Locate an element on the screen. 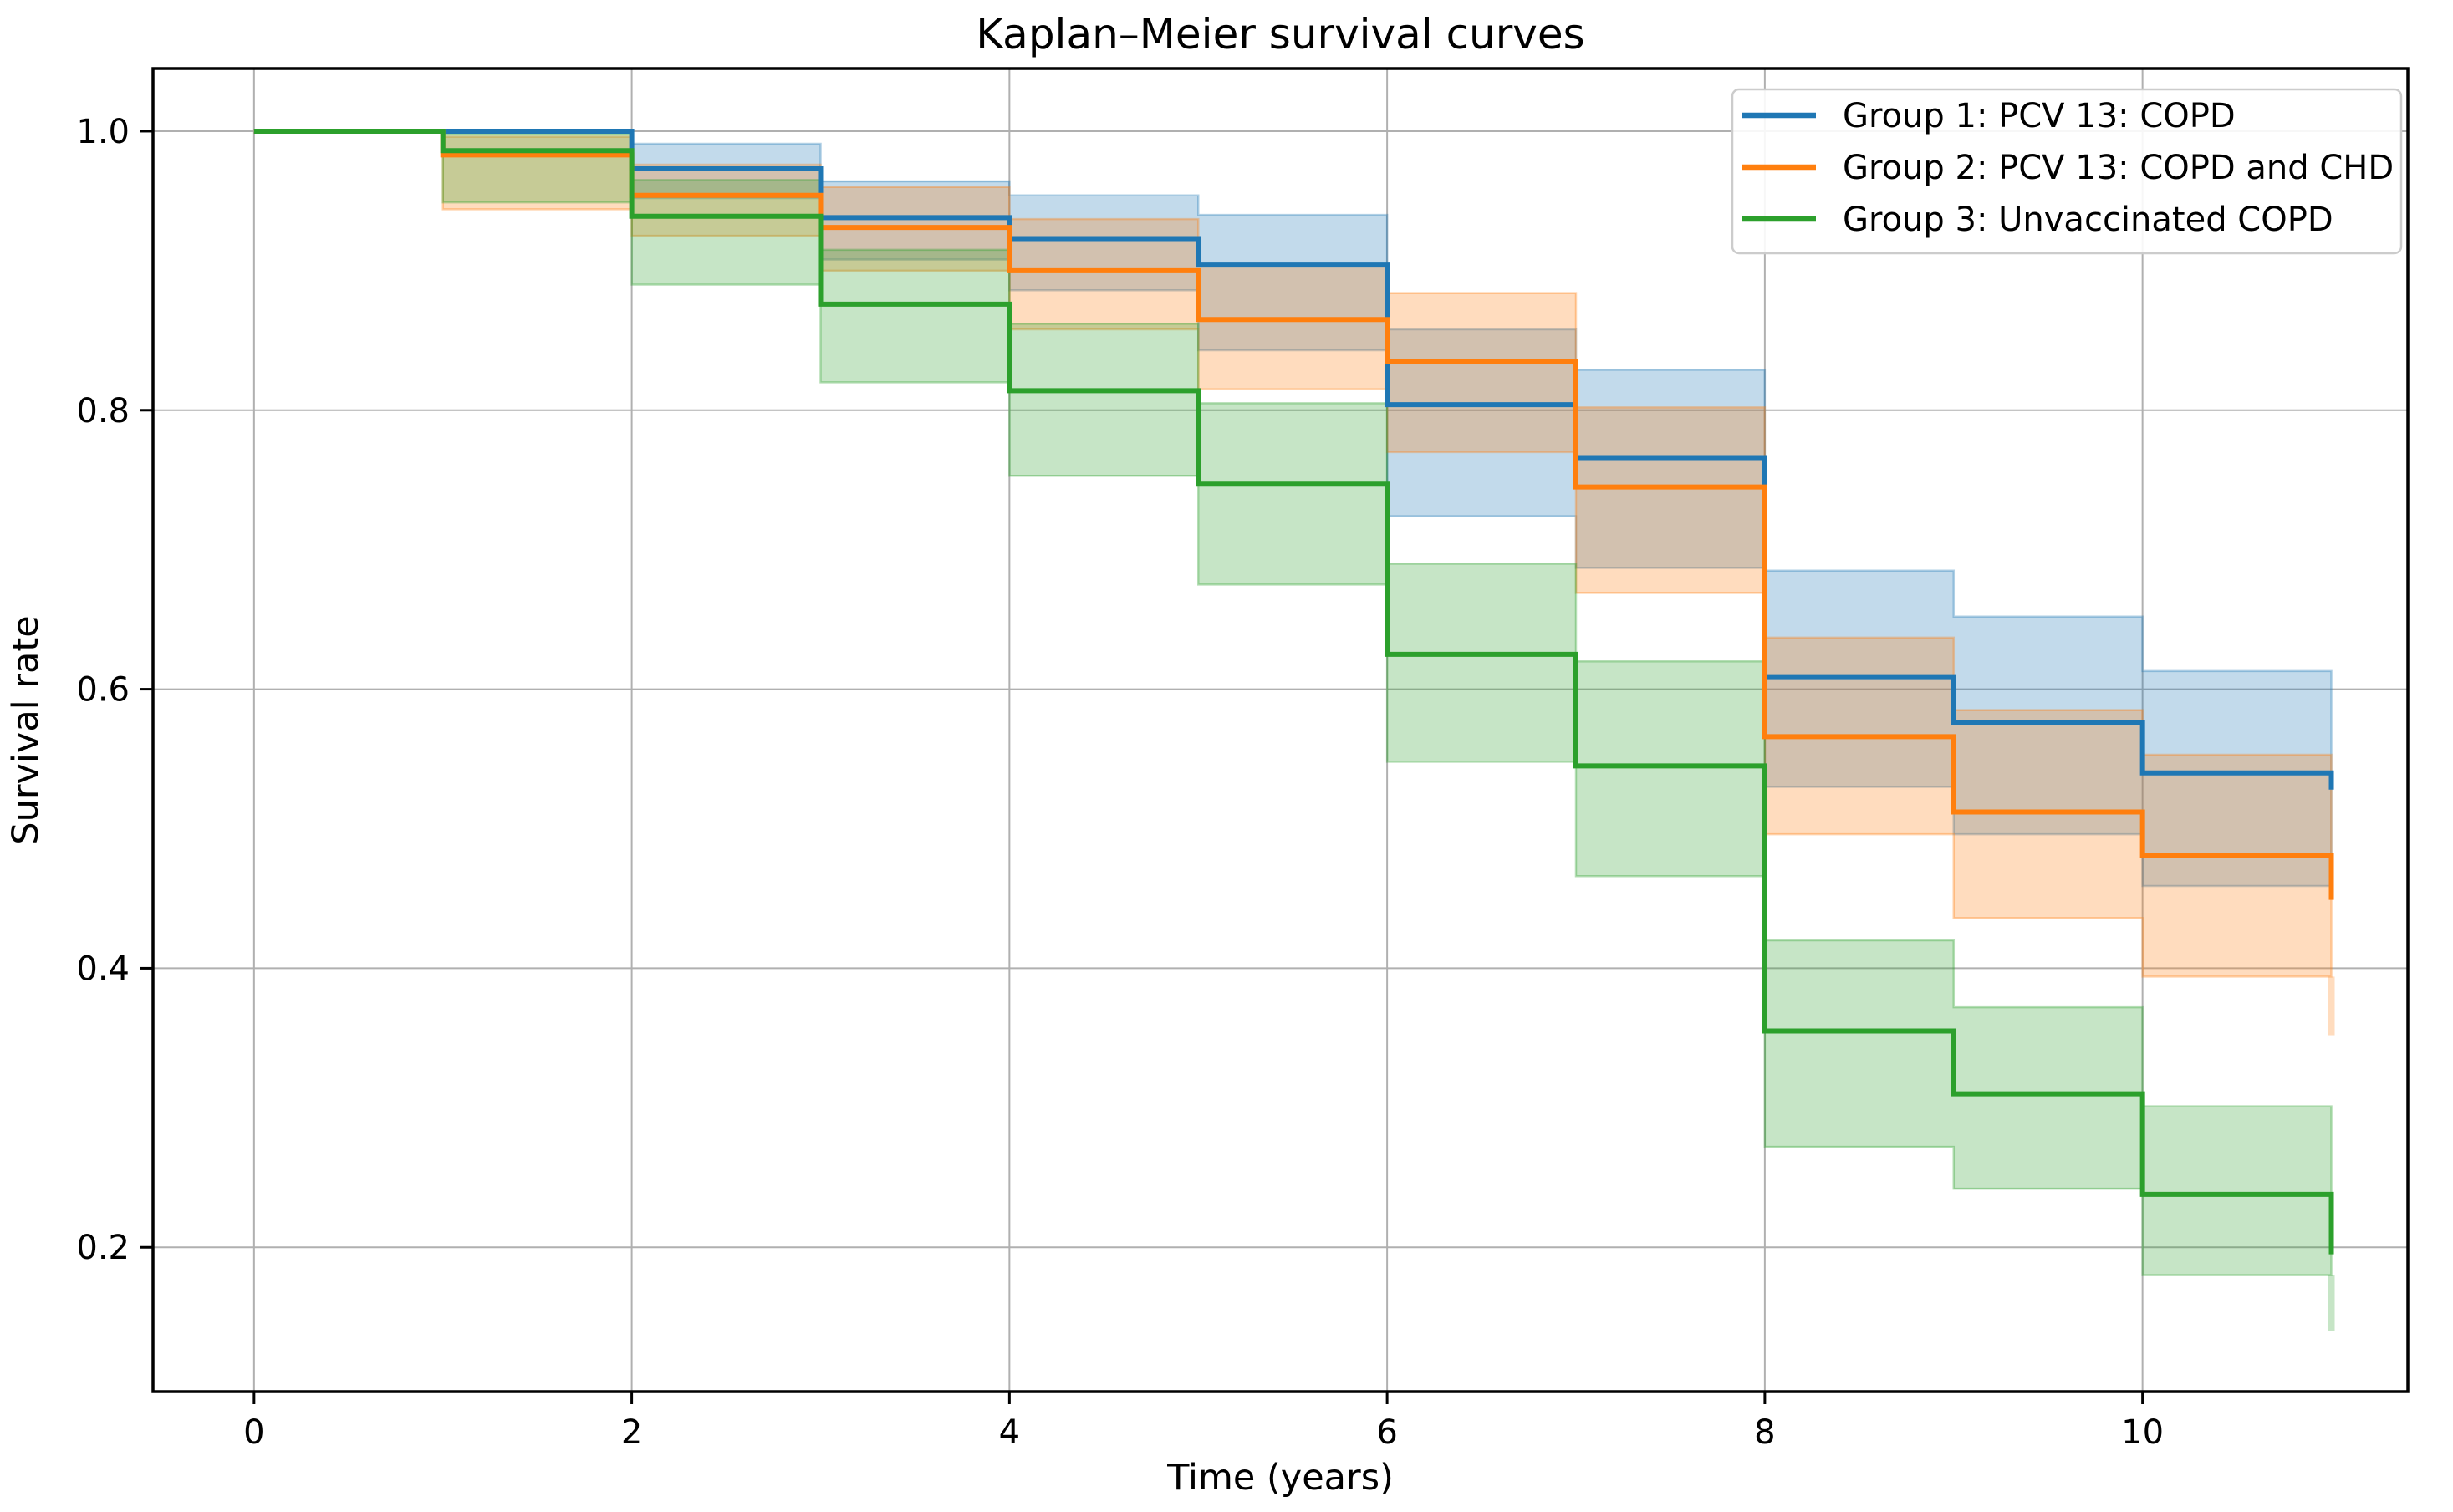  x-axis-label: Time (years) is located at coordinates (1280, 1478).